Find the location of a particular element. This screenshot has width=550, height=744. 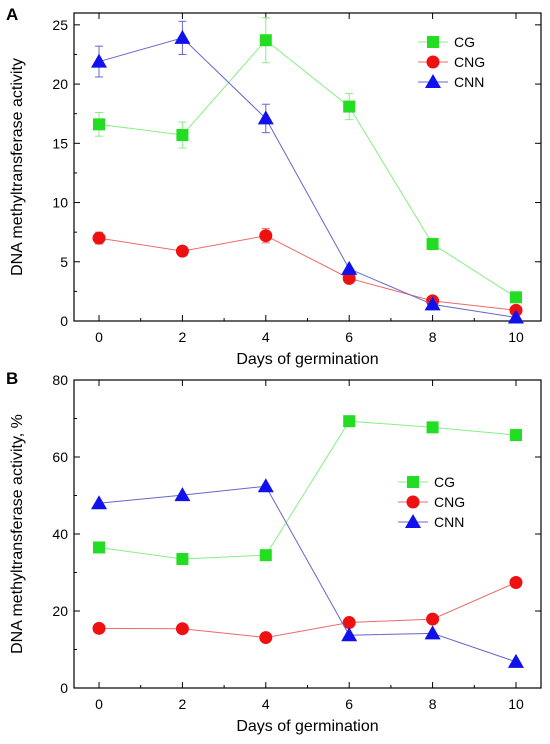

y-tick-label: 25 is located at coordinates (60, 25).